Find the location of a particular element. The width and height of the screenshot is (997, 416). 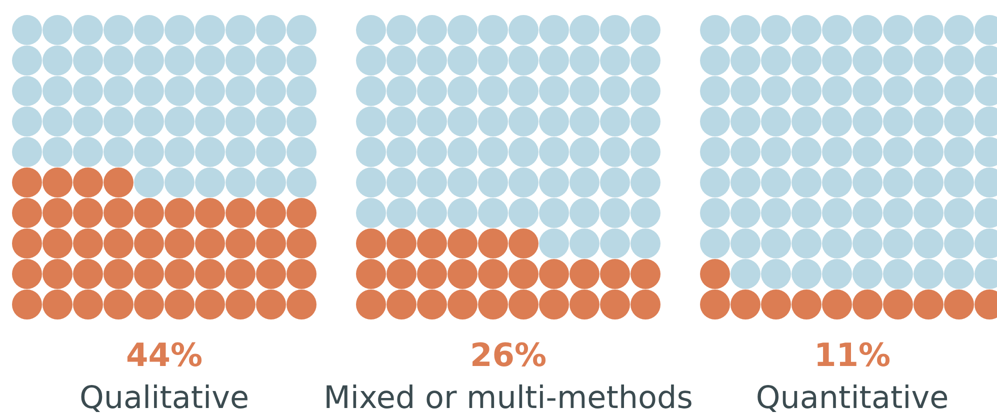

category-label: Mixed or multi-methods is located at coordinates (508, 398).